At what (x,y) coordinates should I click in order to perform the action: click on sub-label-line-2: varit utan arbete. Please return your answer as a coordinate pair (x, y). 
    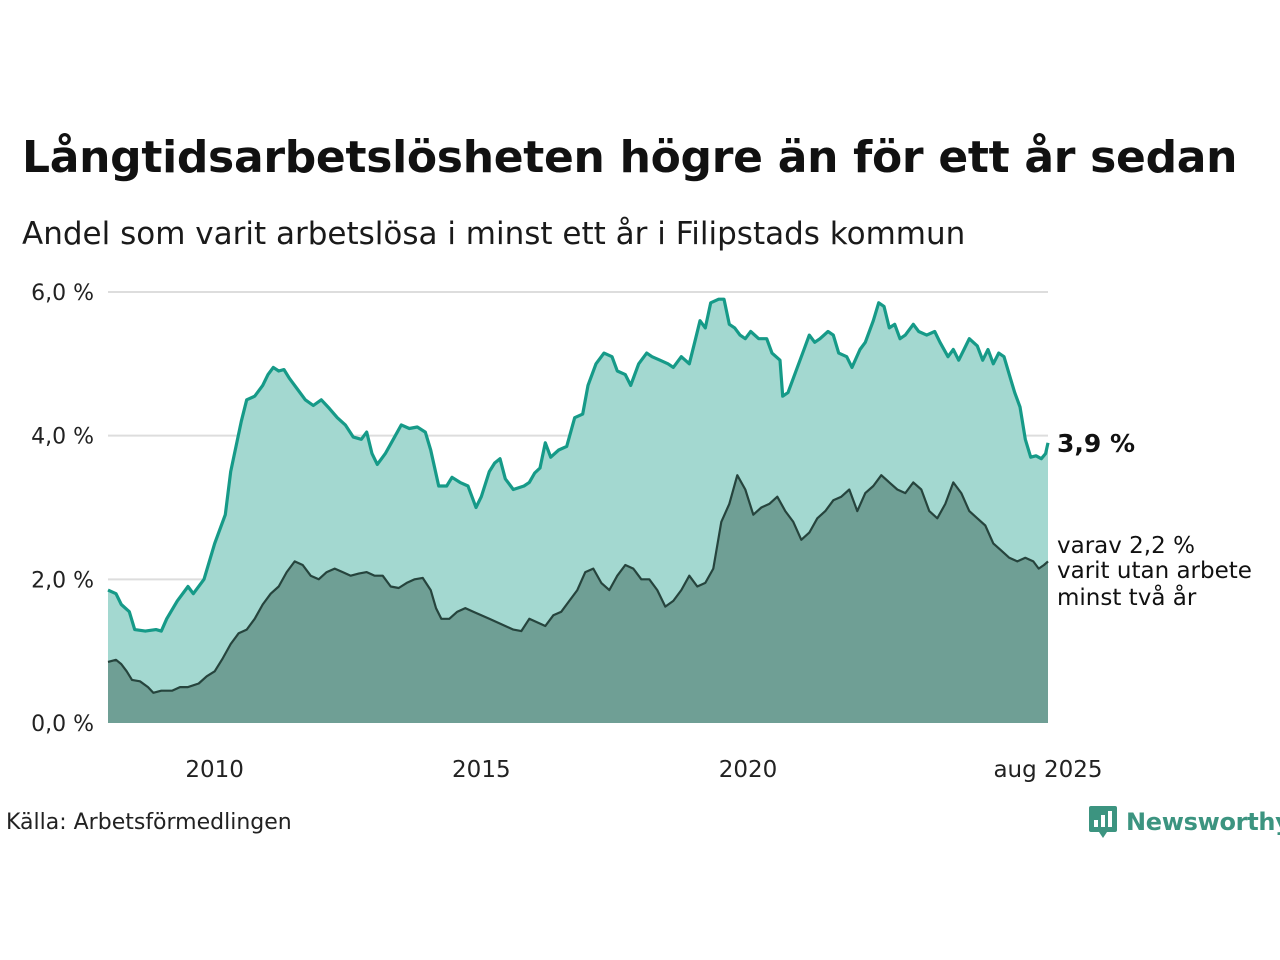
    Looking at the image, I should click on (1154, 571).